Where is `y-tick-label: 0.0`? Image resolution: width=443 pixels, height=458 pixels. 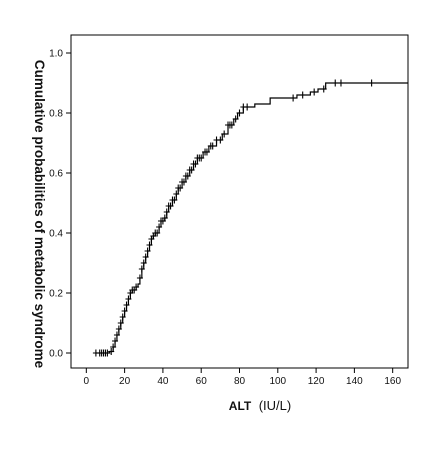 y-tick-label: 0.0 is located at coordinates (56, 354).